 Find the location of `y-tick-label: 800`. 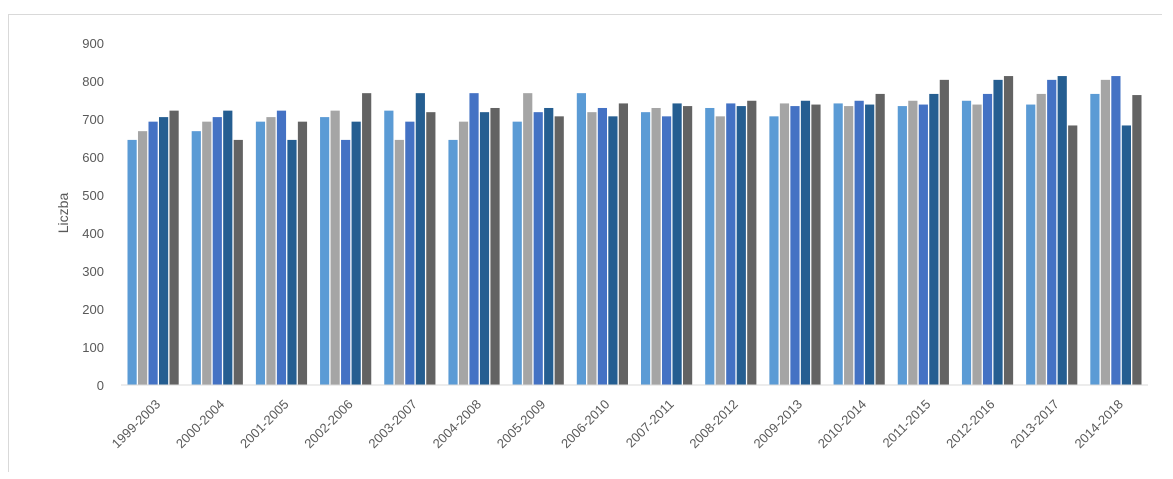

y-tick-label: 800 is located at coordinates (93, 81).